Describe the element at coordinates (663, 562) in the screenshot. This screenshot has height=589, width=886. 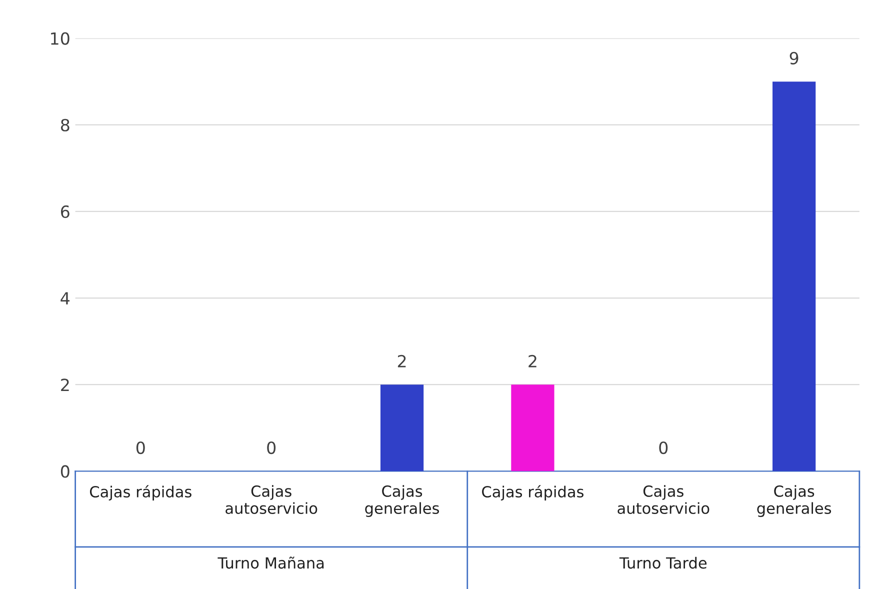
I see `text: Turno Tarde` at that location.